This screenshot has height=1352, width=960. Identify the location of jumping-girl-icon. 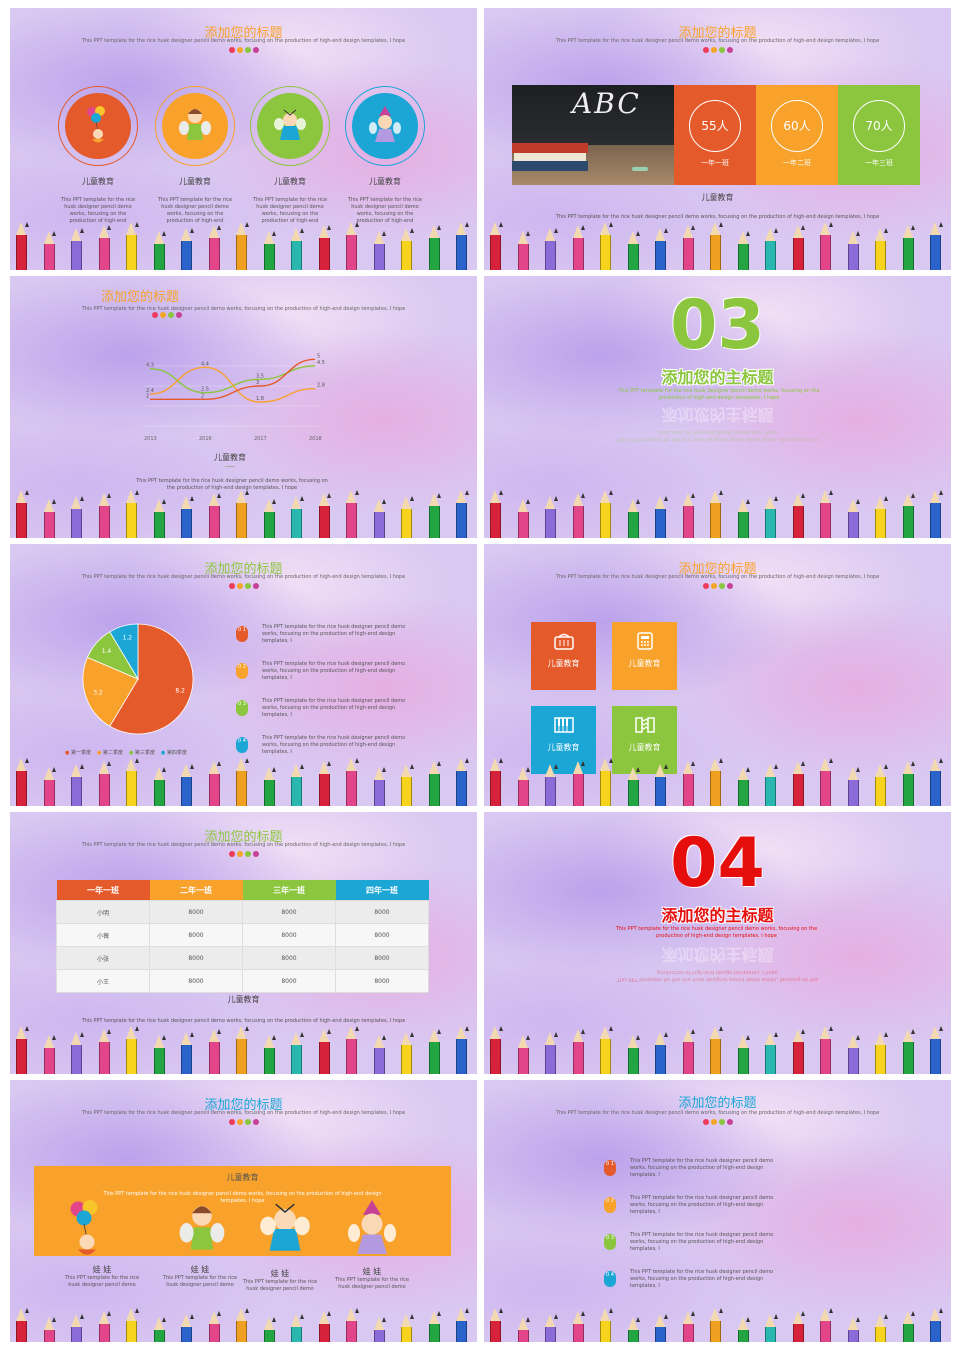
(285, 1227).